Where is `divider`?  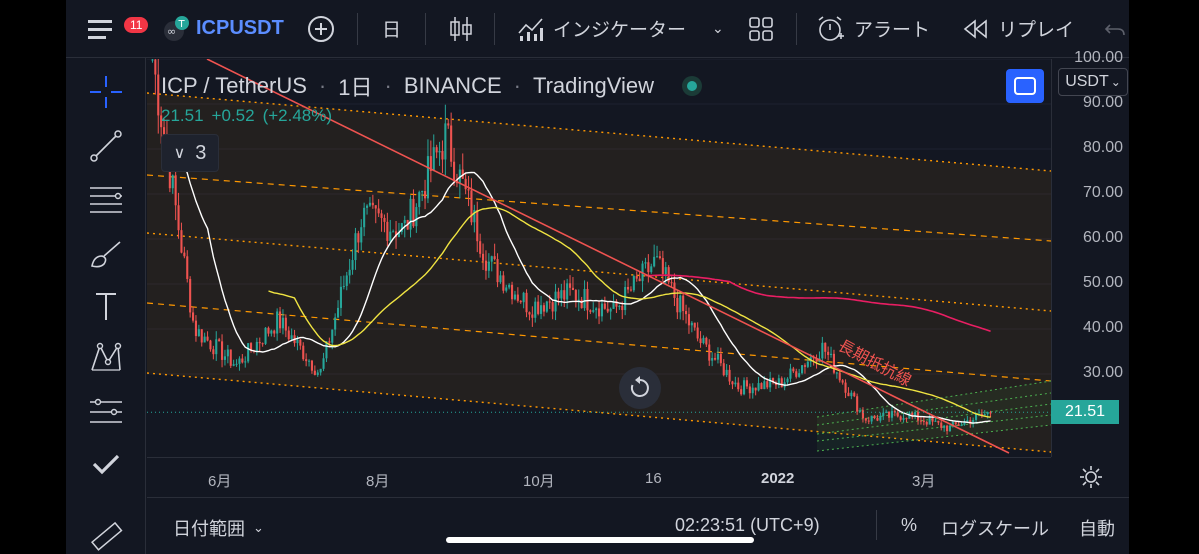
divider is located at coordinates (796, 29).